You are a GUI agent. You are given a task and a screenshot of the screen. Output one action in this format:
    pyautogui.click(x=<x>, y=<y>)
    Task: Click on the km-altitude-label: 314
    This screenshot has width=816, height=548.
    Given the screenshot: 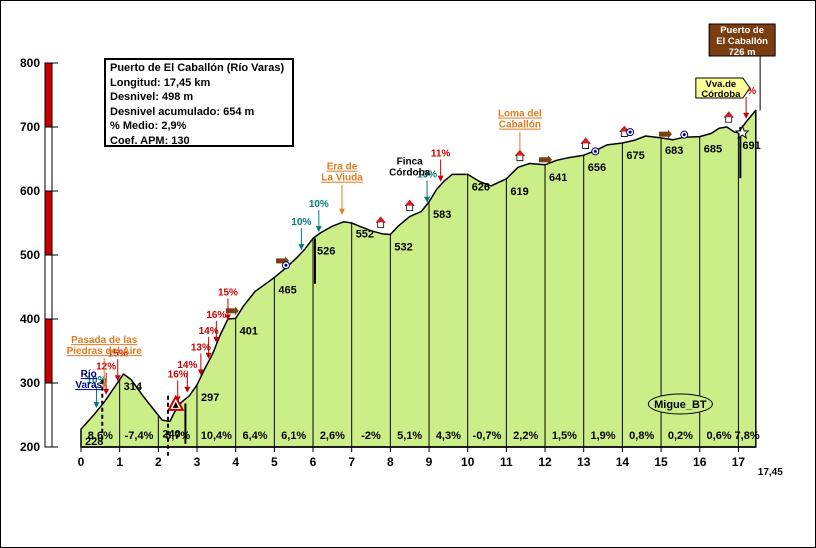 What is the action you would take?
    pyautogui.click(x=133, y=387)
    